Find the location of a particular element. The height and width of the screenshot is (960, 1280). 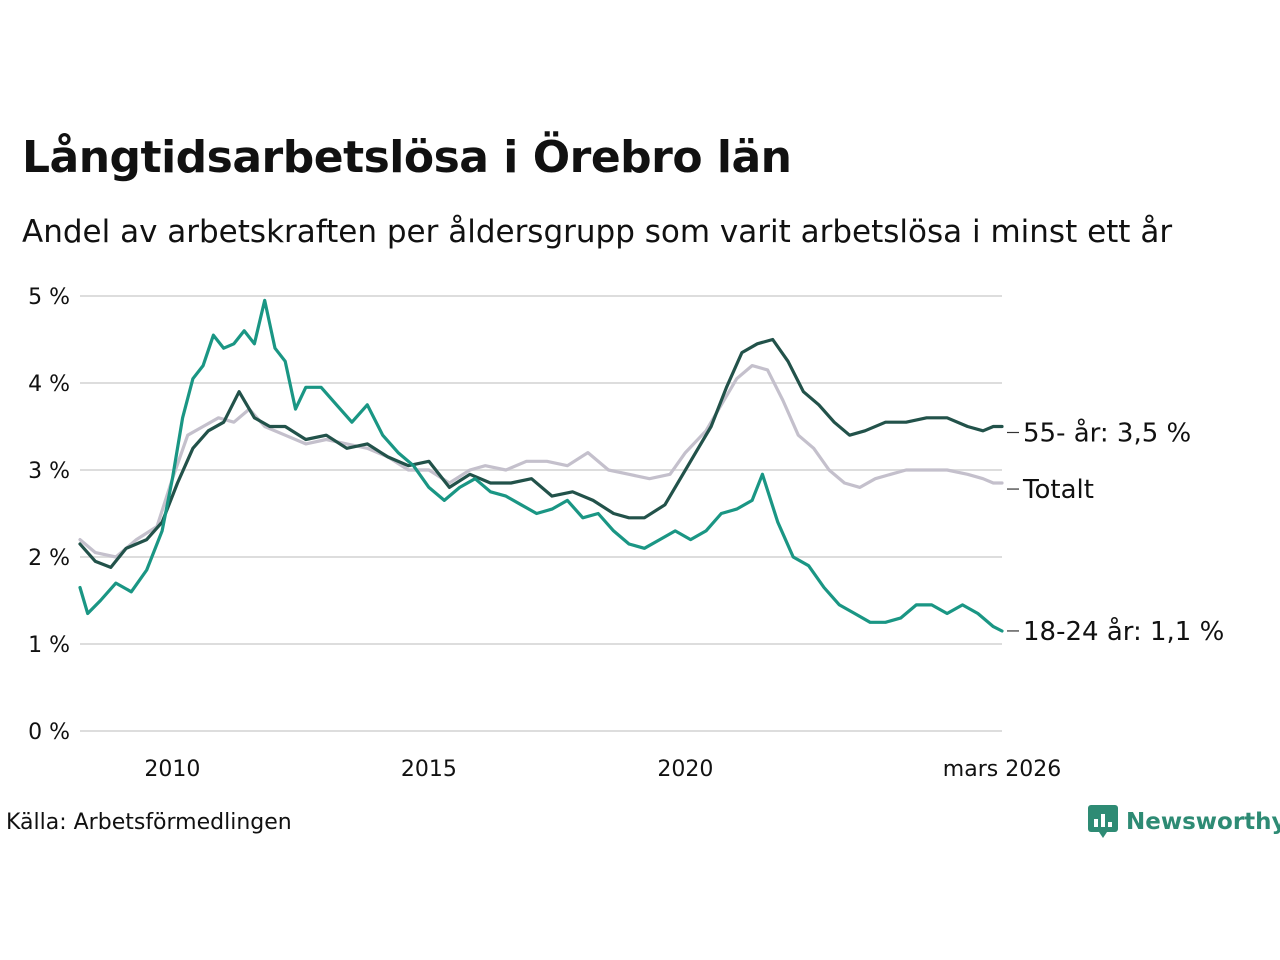

y-tick-label: 3 % is located at coordinates (49, 471).